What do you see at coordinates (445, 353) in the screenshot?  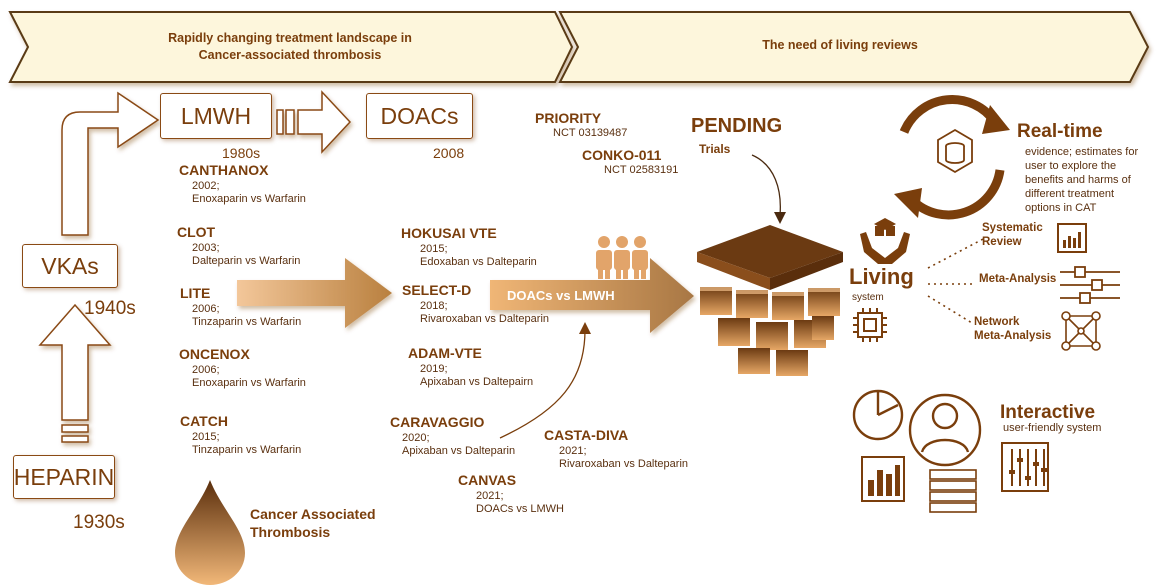 I see `trial-name: ADAM-VTE` at bounding box center [445, 353].